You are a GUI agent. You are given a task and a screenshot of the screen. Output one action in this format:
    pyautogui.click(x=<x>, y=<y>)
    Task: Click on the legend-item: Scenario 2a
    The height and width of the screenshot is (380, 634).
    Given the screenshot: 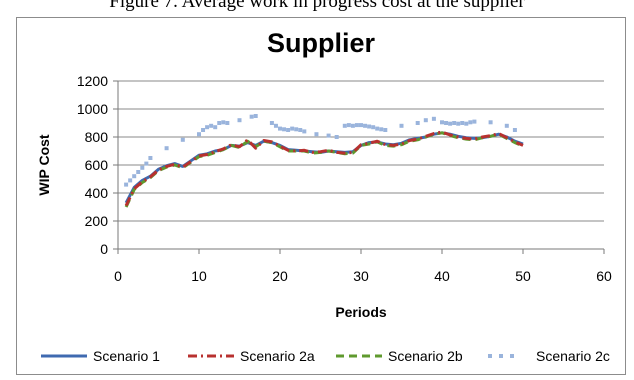 What is the action you would take?
    pyautogui.click(x=251, y=356)
    